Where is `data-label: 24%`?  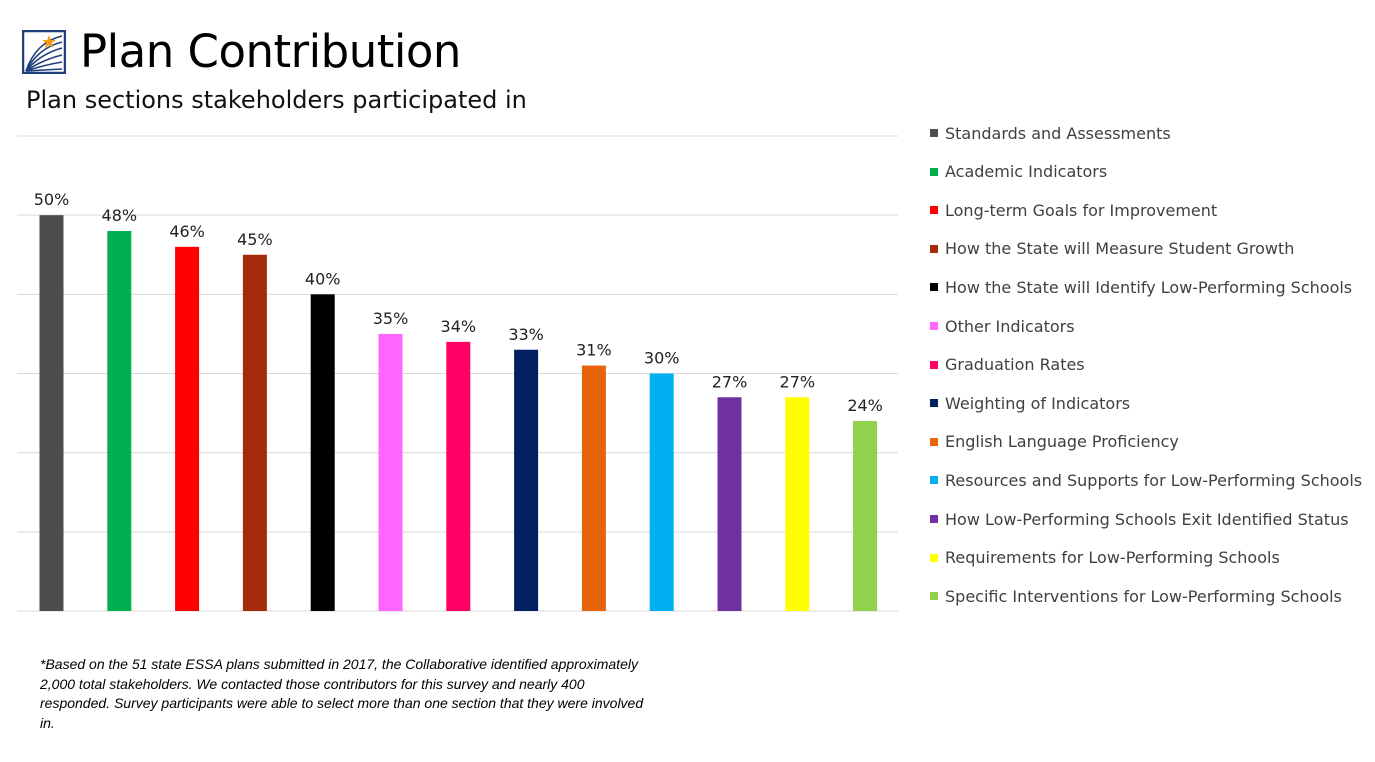
data-label: 24% is located at coordinates (865, 405).